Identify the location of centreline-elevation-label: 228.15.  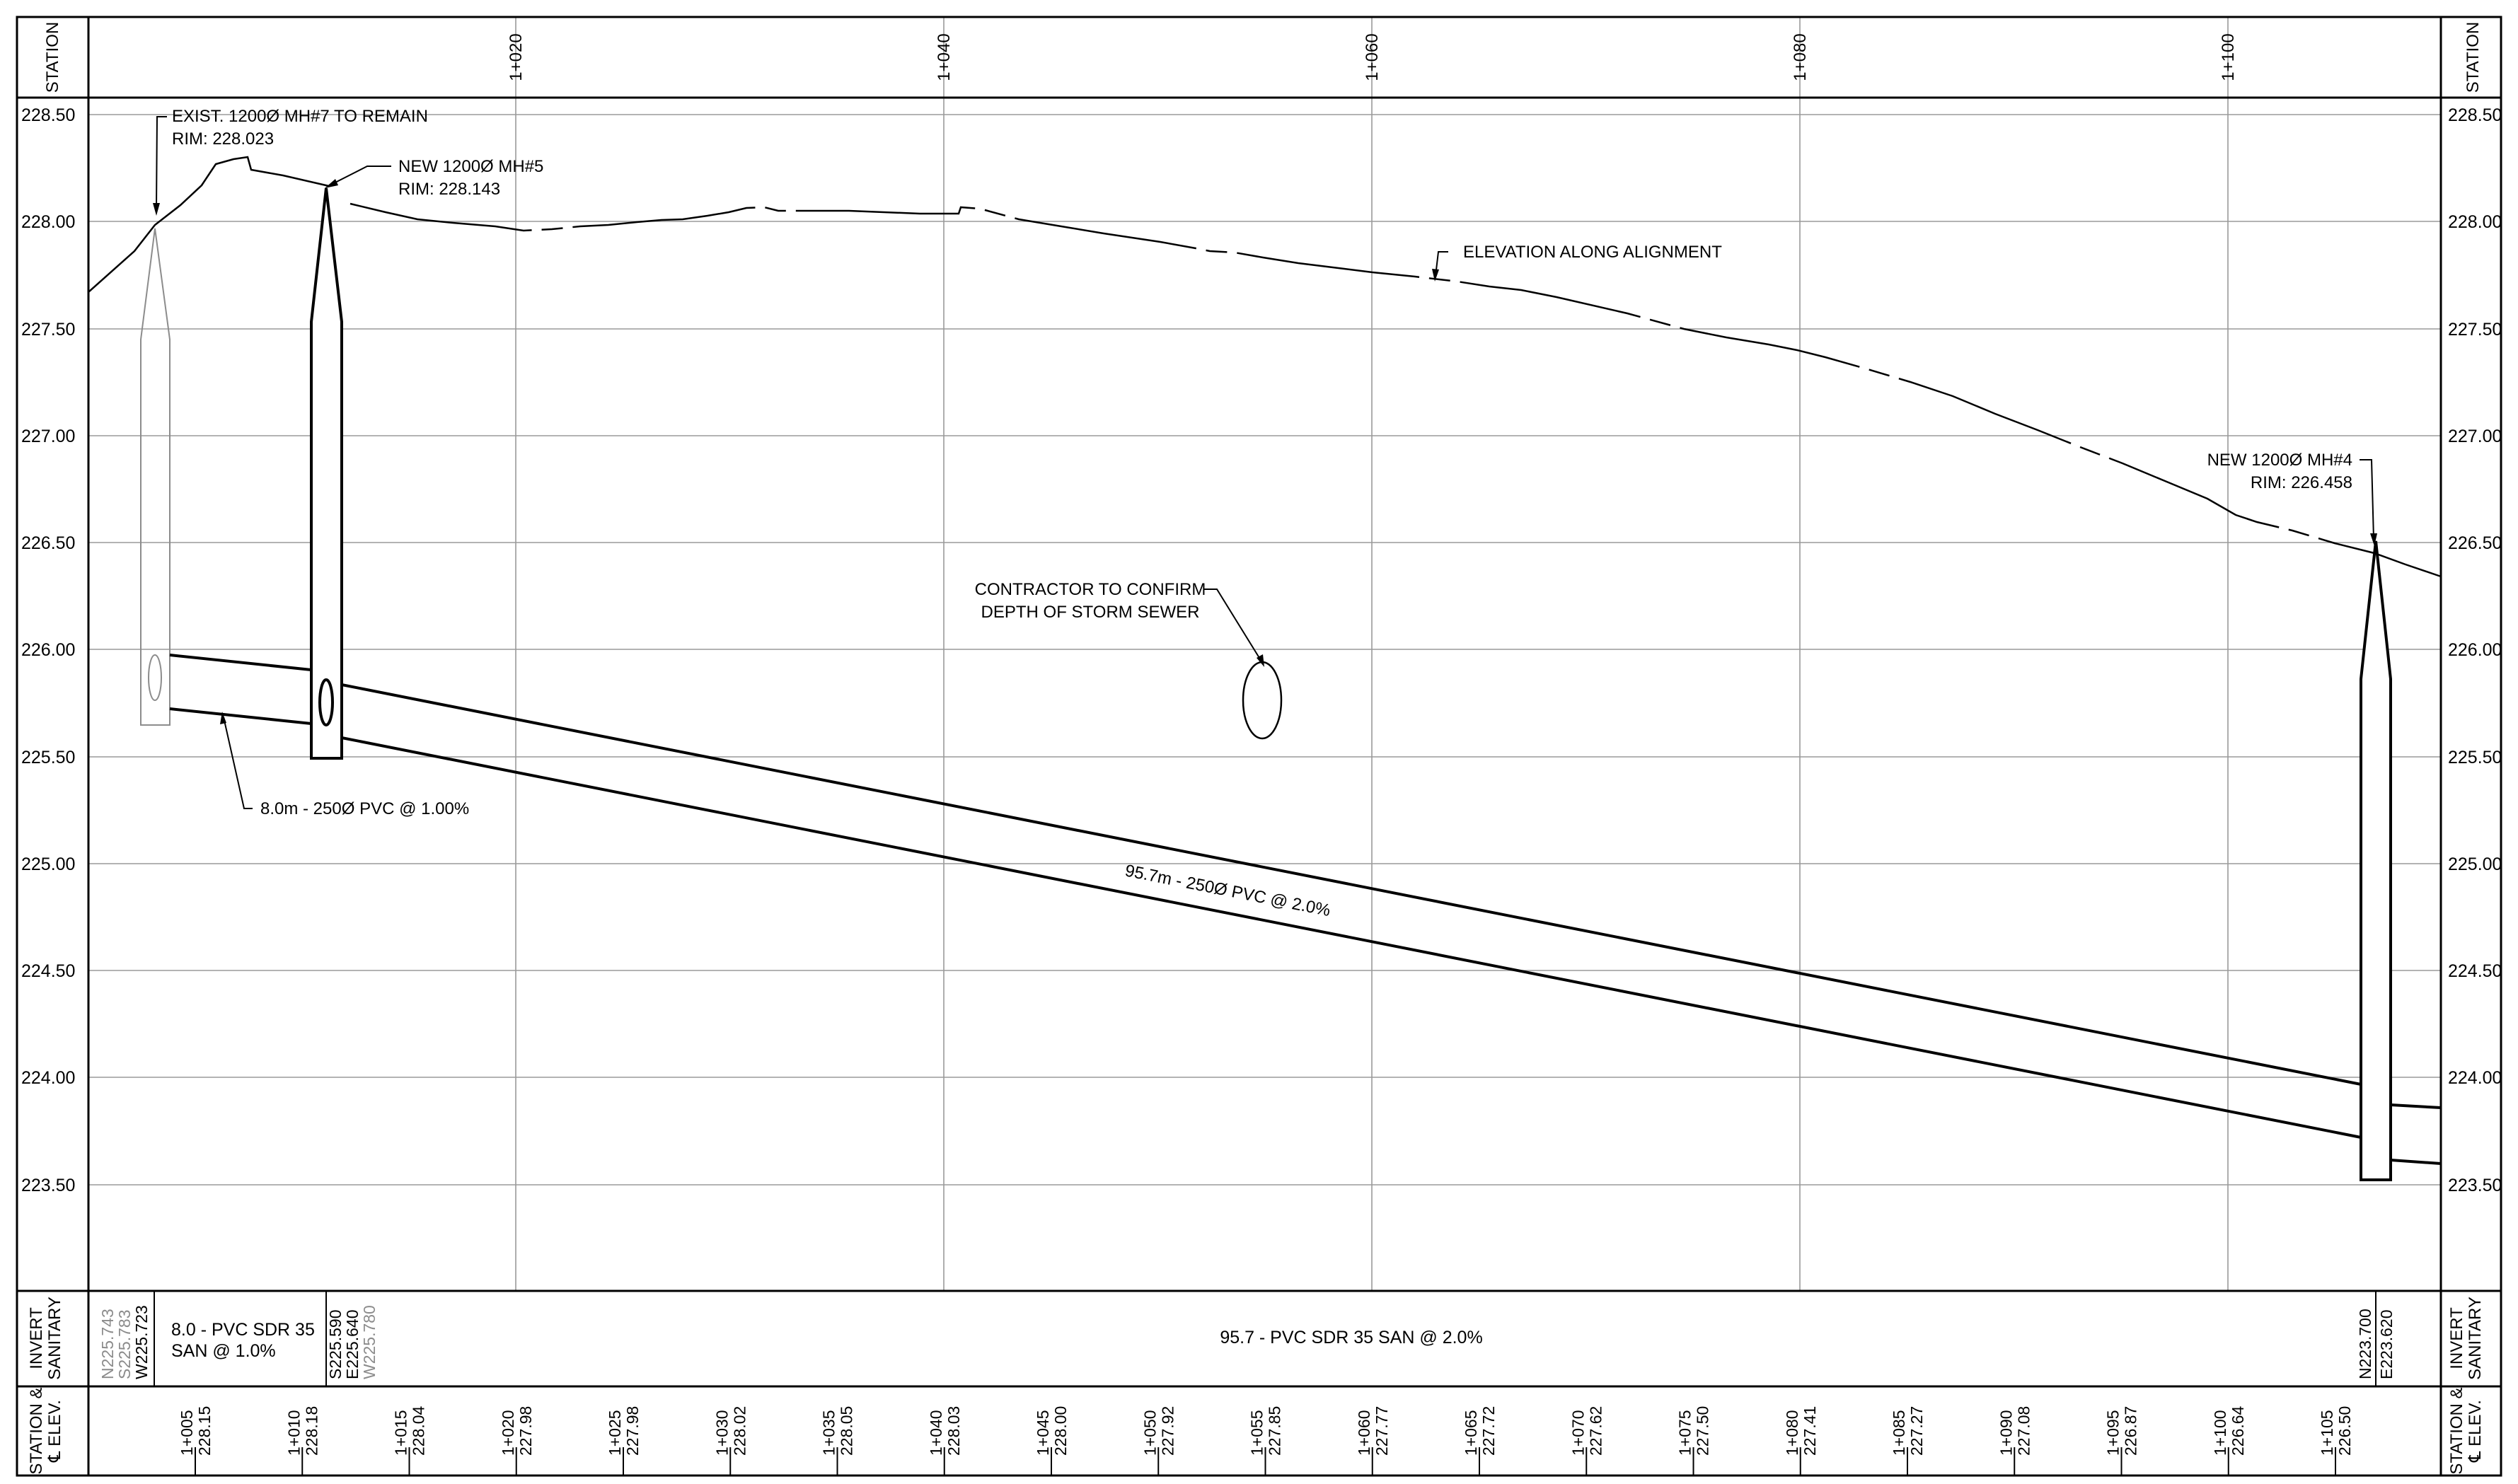
(205, 1431).